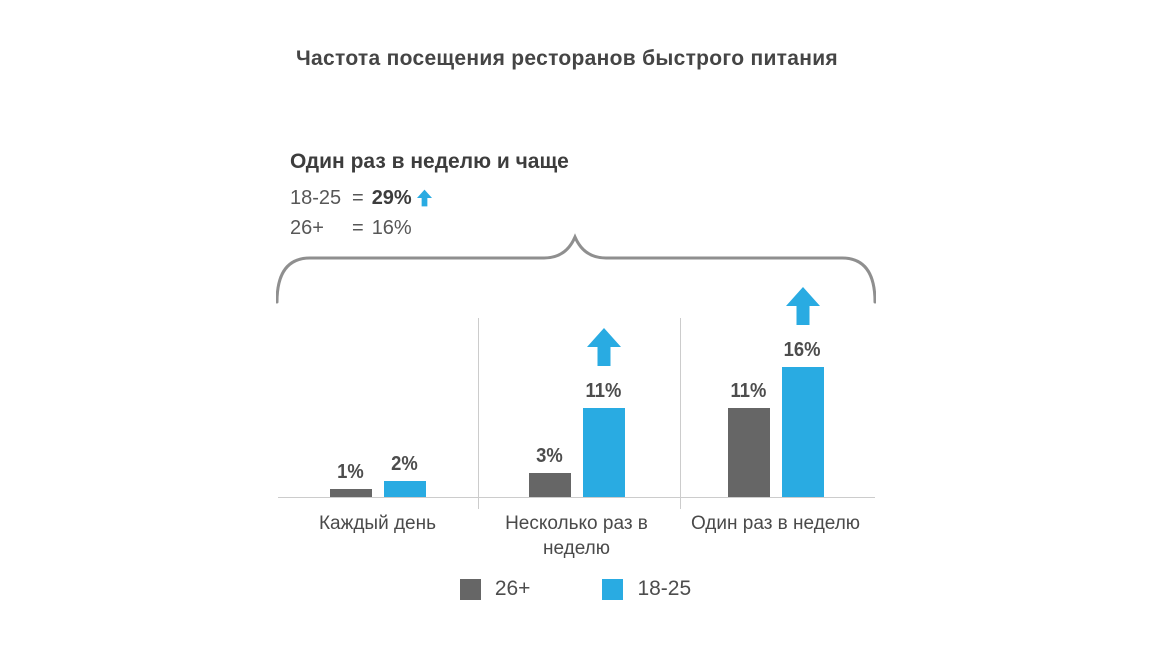 This screenshot has width=1151, height=647. I want to click on chart-group-every-day: 1% 2% Каждый день, so click(377, 417).